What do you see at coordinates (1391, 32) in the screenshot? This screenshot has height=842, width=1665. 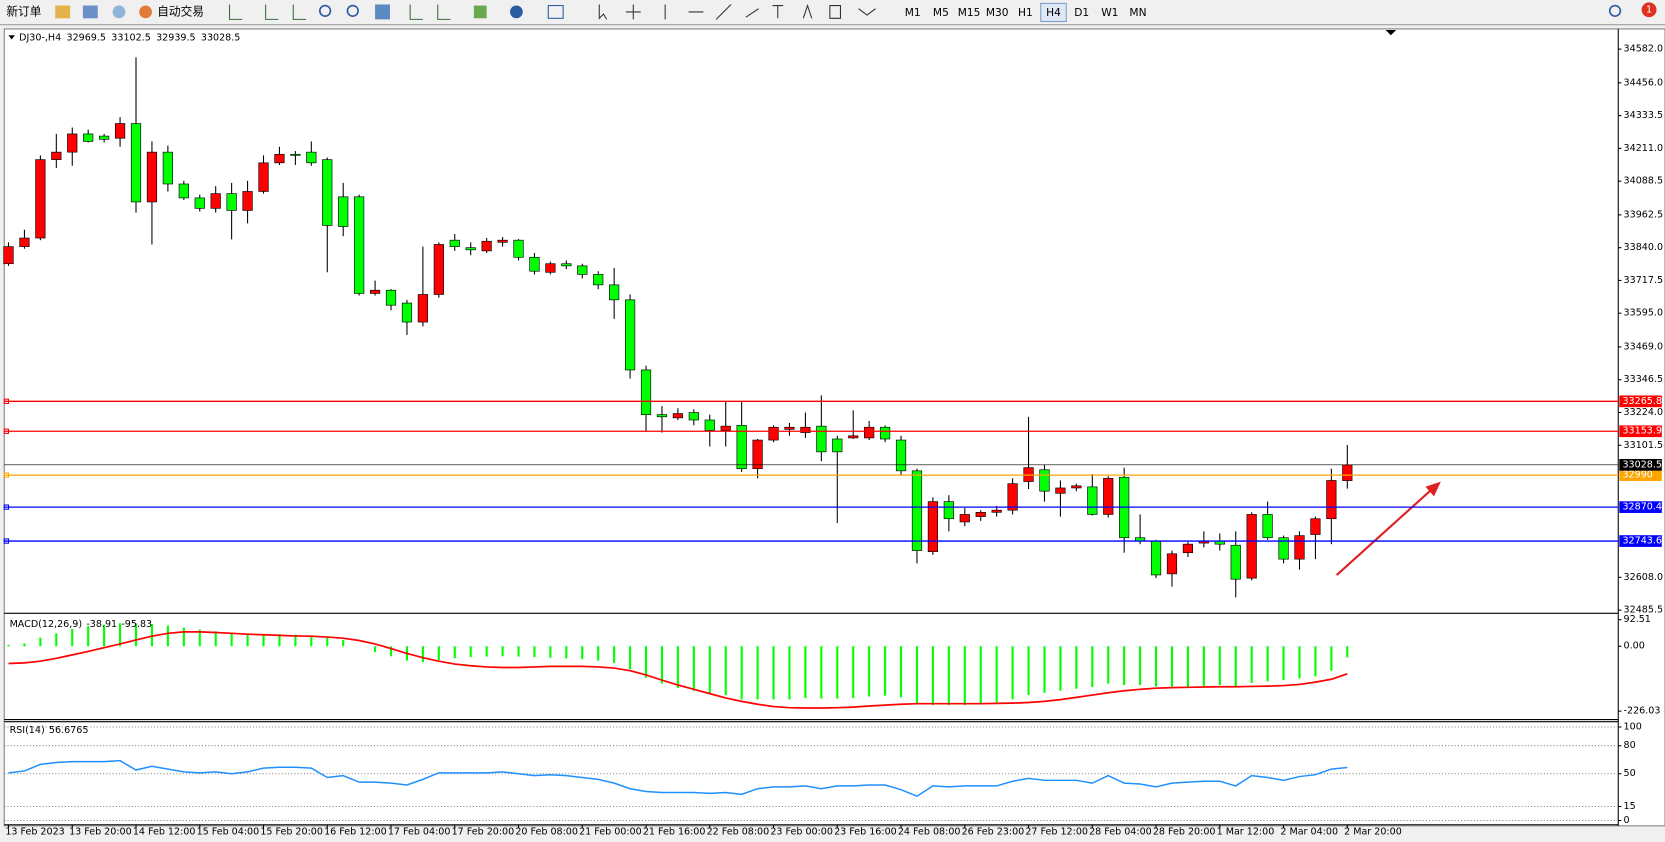 I see `shift-marker` at bounding box center [1391, 32].